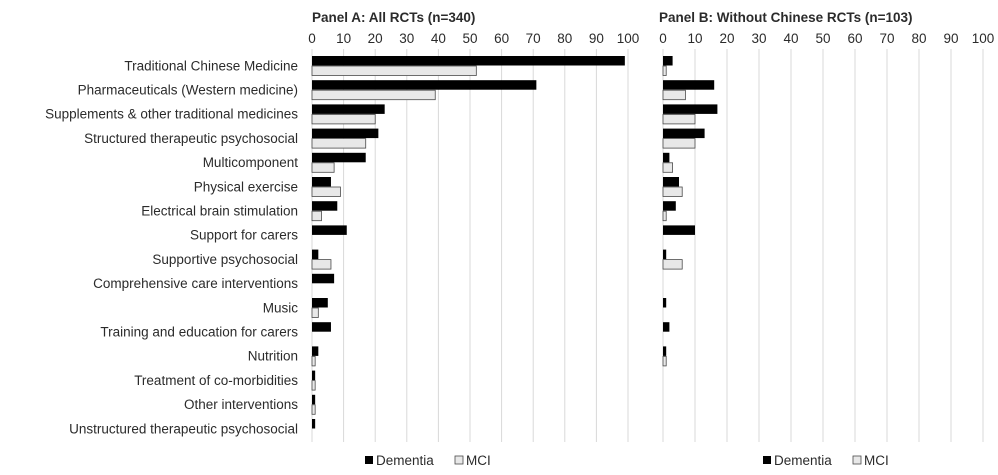 Image resolution: width=998 pixels, height=475 pixels. Describe the element at coordinates (211, 65) in the screenshot. I see `category-label: Traditional Chinese Medicine` at that location.